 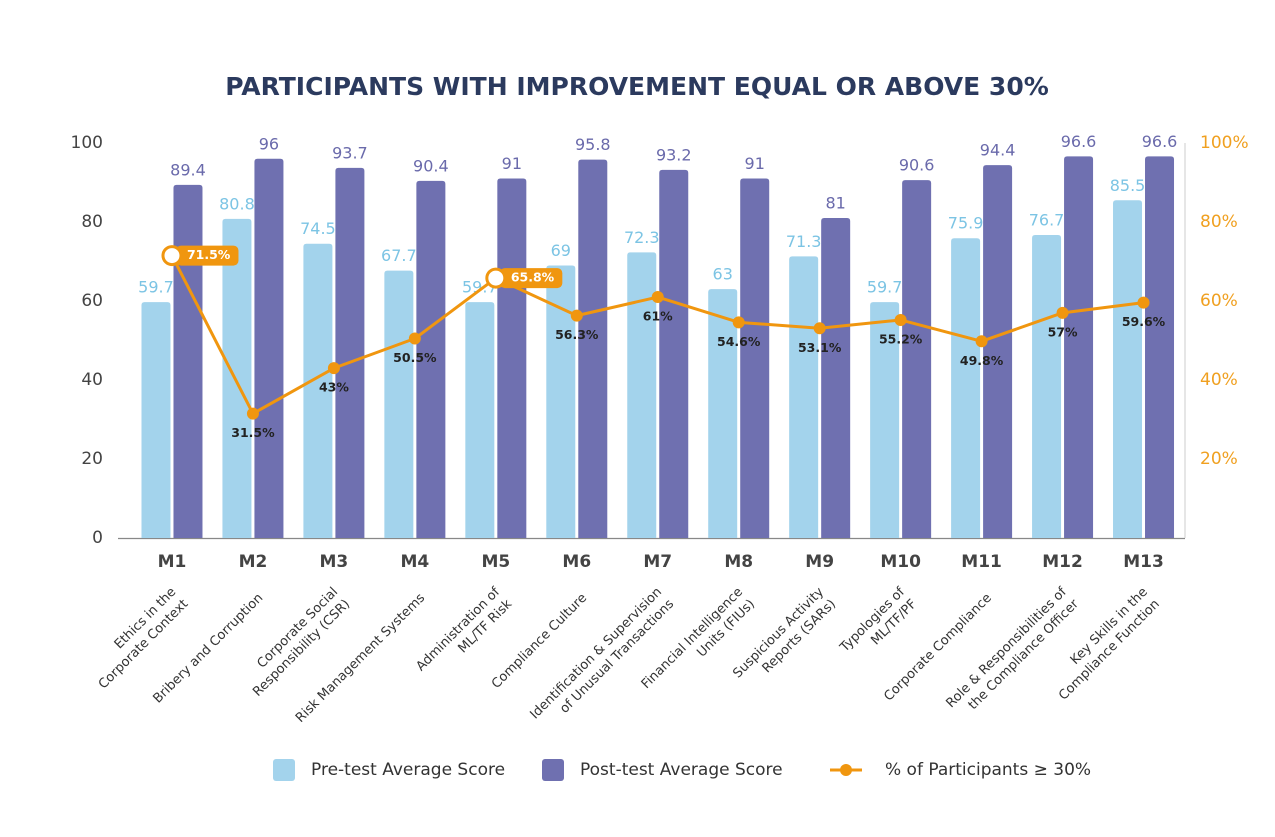 I want to click on line-value-label: 43%, so click(x=334, y=387).